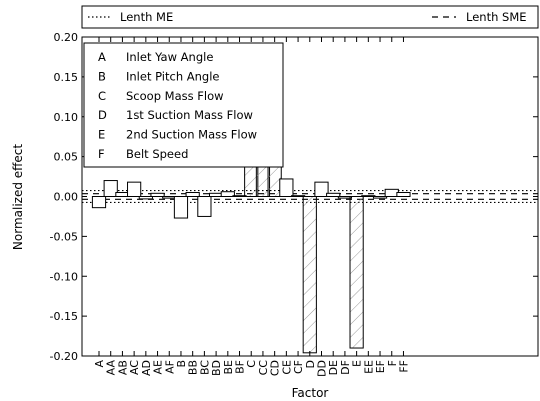 Image resolution: width=540 pixels, height=401 pixels. Describe the element at coordinates (102, 57) in the screenshot. I see `factor-key-A: A` at that location.